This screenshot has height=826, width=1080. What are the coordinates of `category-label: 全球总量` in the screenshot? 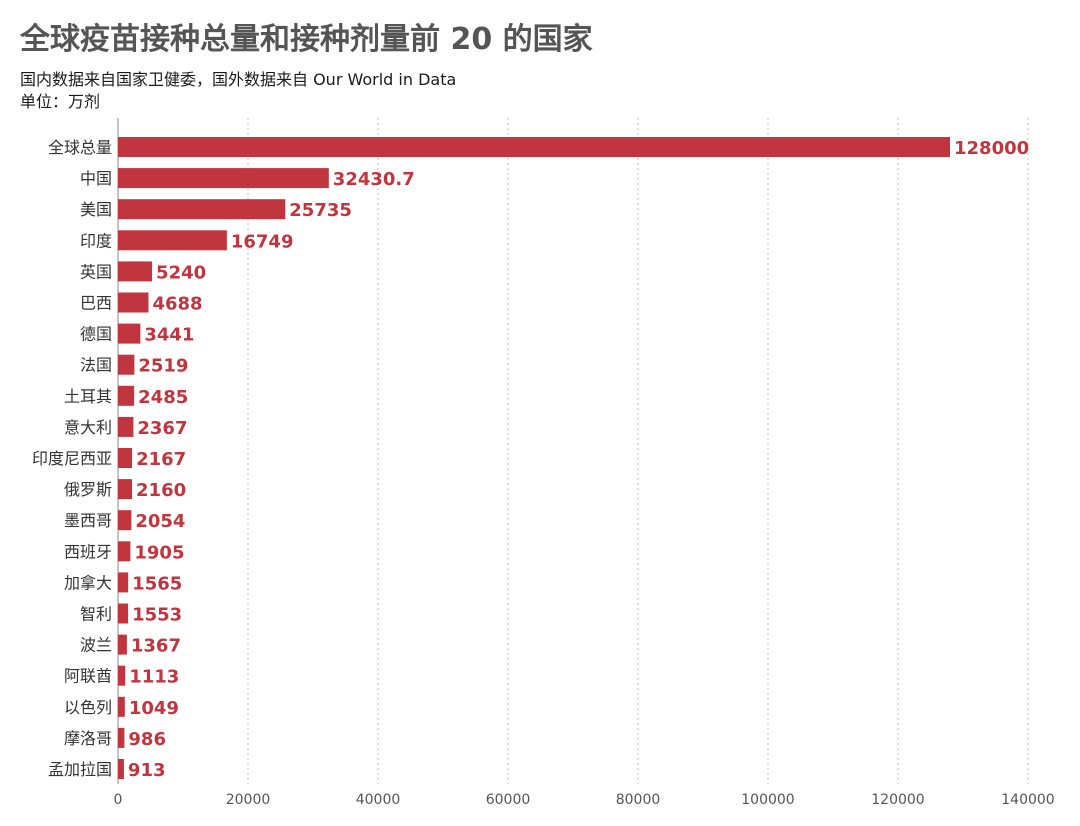 It's located at (80, 147).